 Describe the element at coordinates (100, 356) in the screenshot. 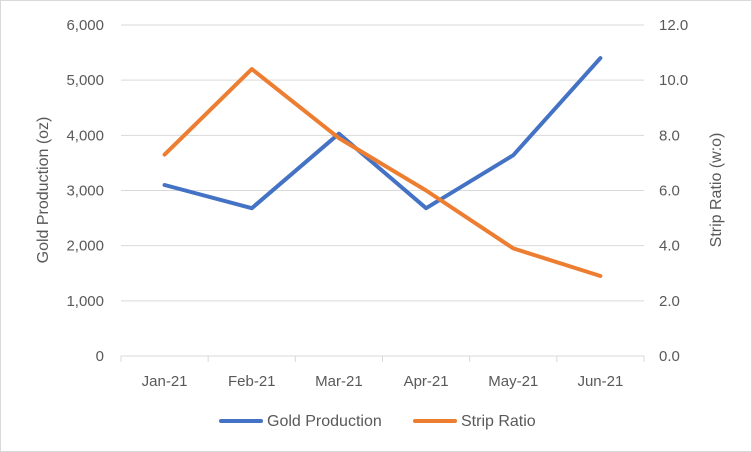

I see `y-tick-label-left: 0` at that location.